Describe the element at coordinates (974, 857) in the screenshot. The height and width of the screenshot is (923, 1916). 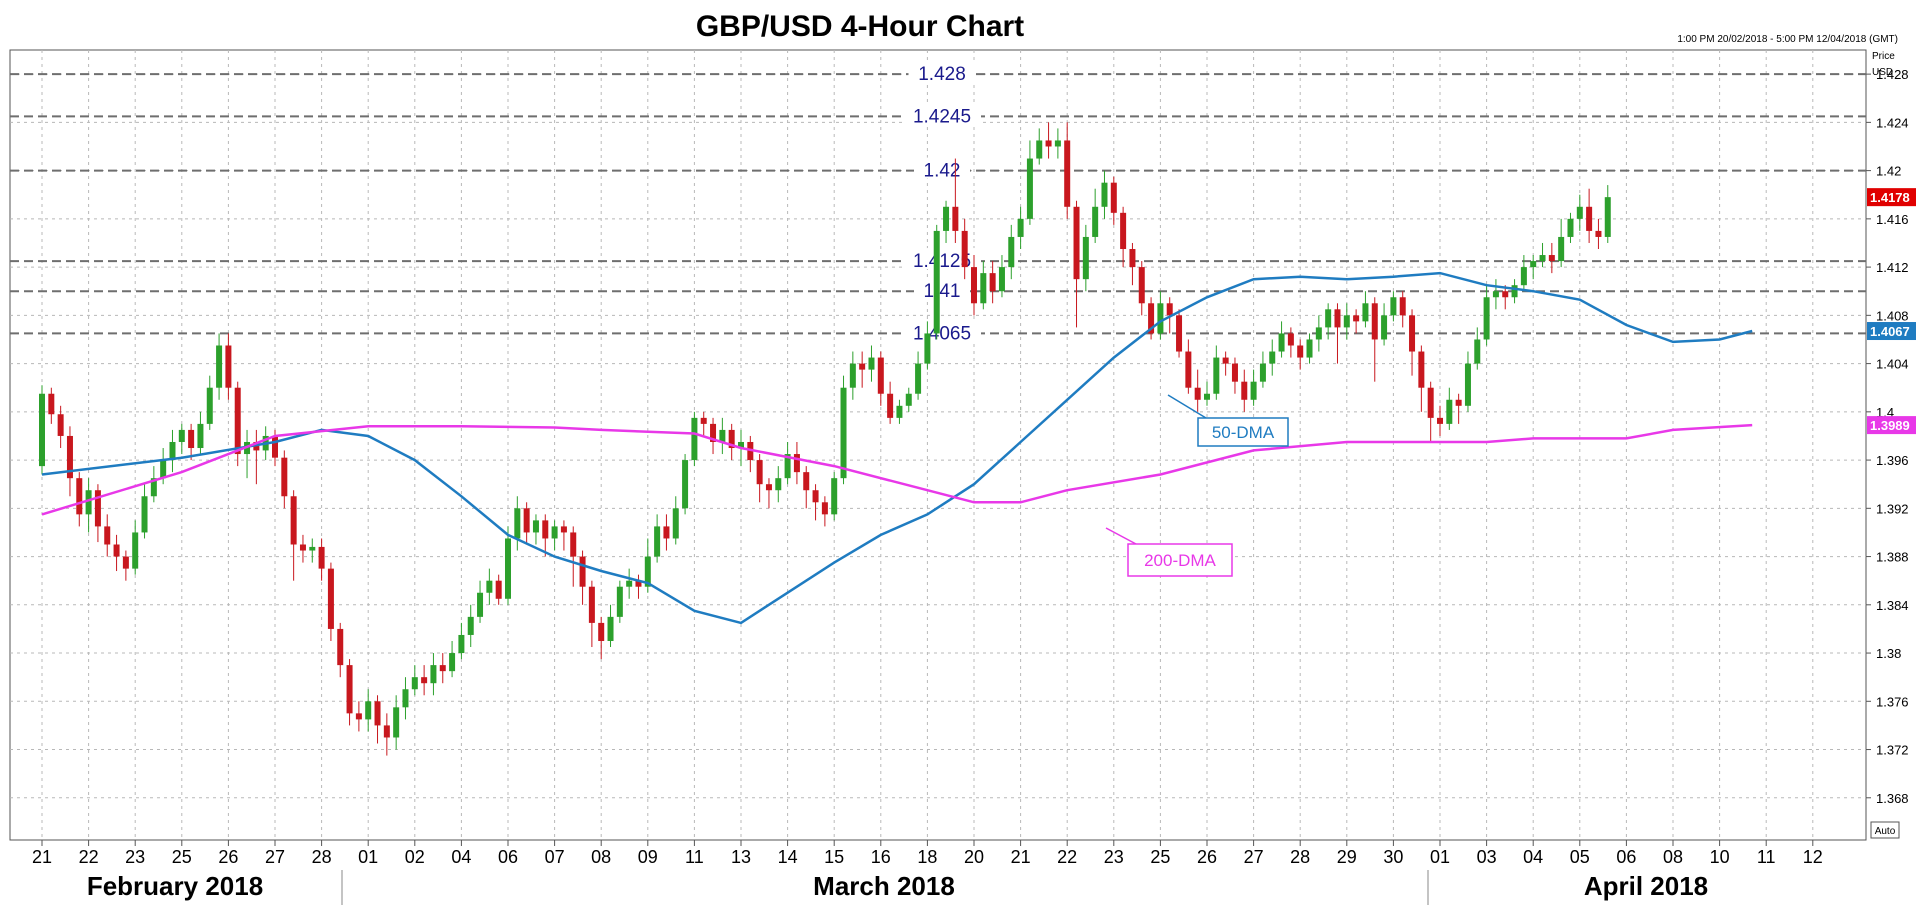
I see `x-tick-label: 20` at that location.